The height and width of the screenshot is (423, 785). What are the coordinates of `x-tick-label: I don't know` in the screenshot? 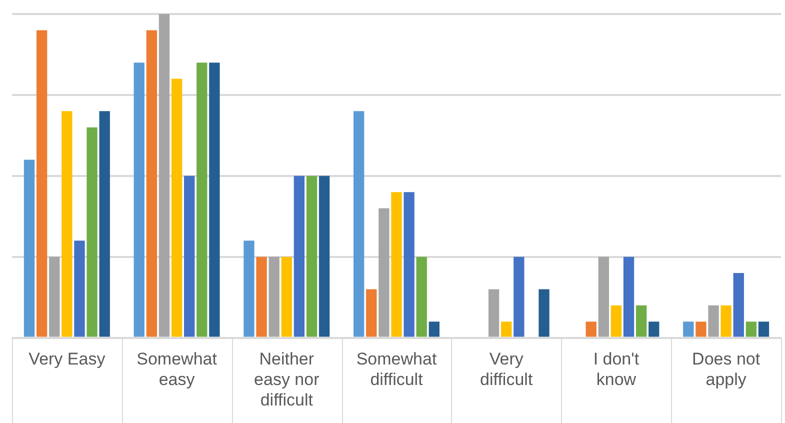 It's located at (616, 370).